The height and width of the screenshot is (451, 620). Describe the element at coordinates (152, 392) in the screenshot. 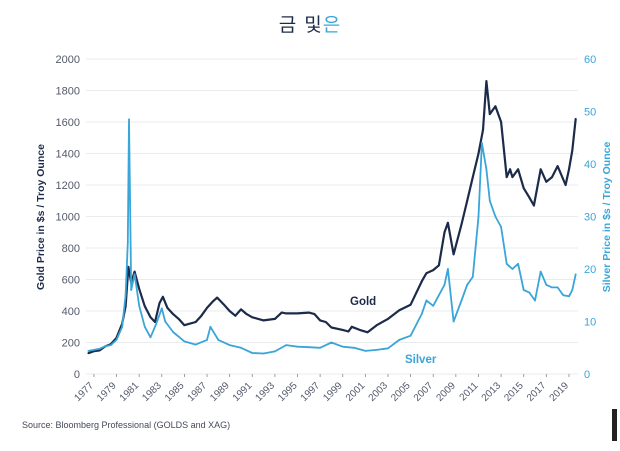

I see `year-tick-label: 1983` at that location.